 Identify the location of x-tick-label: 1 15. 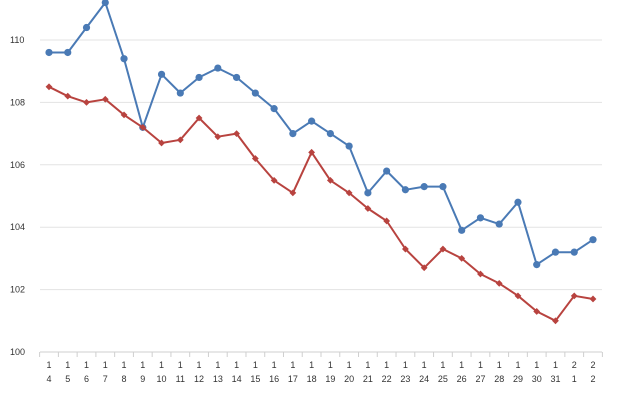
(255, 372).